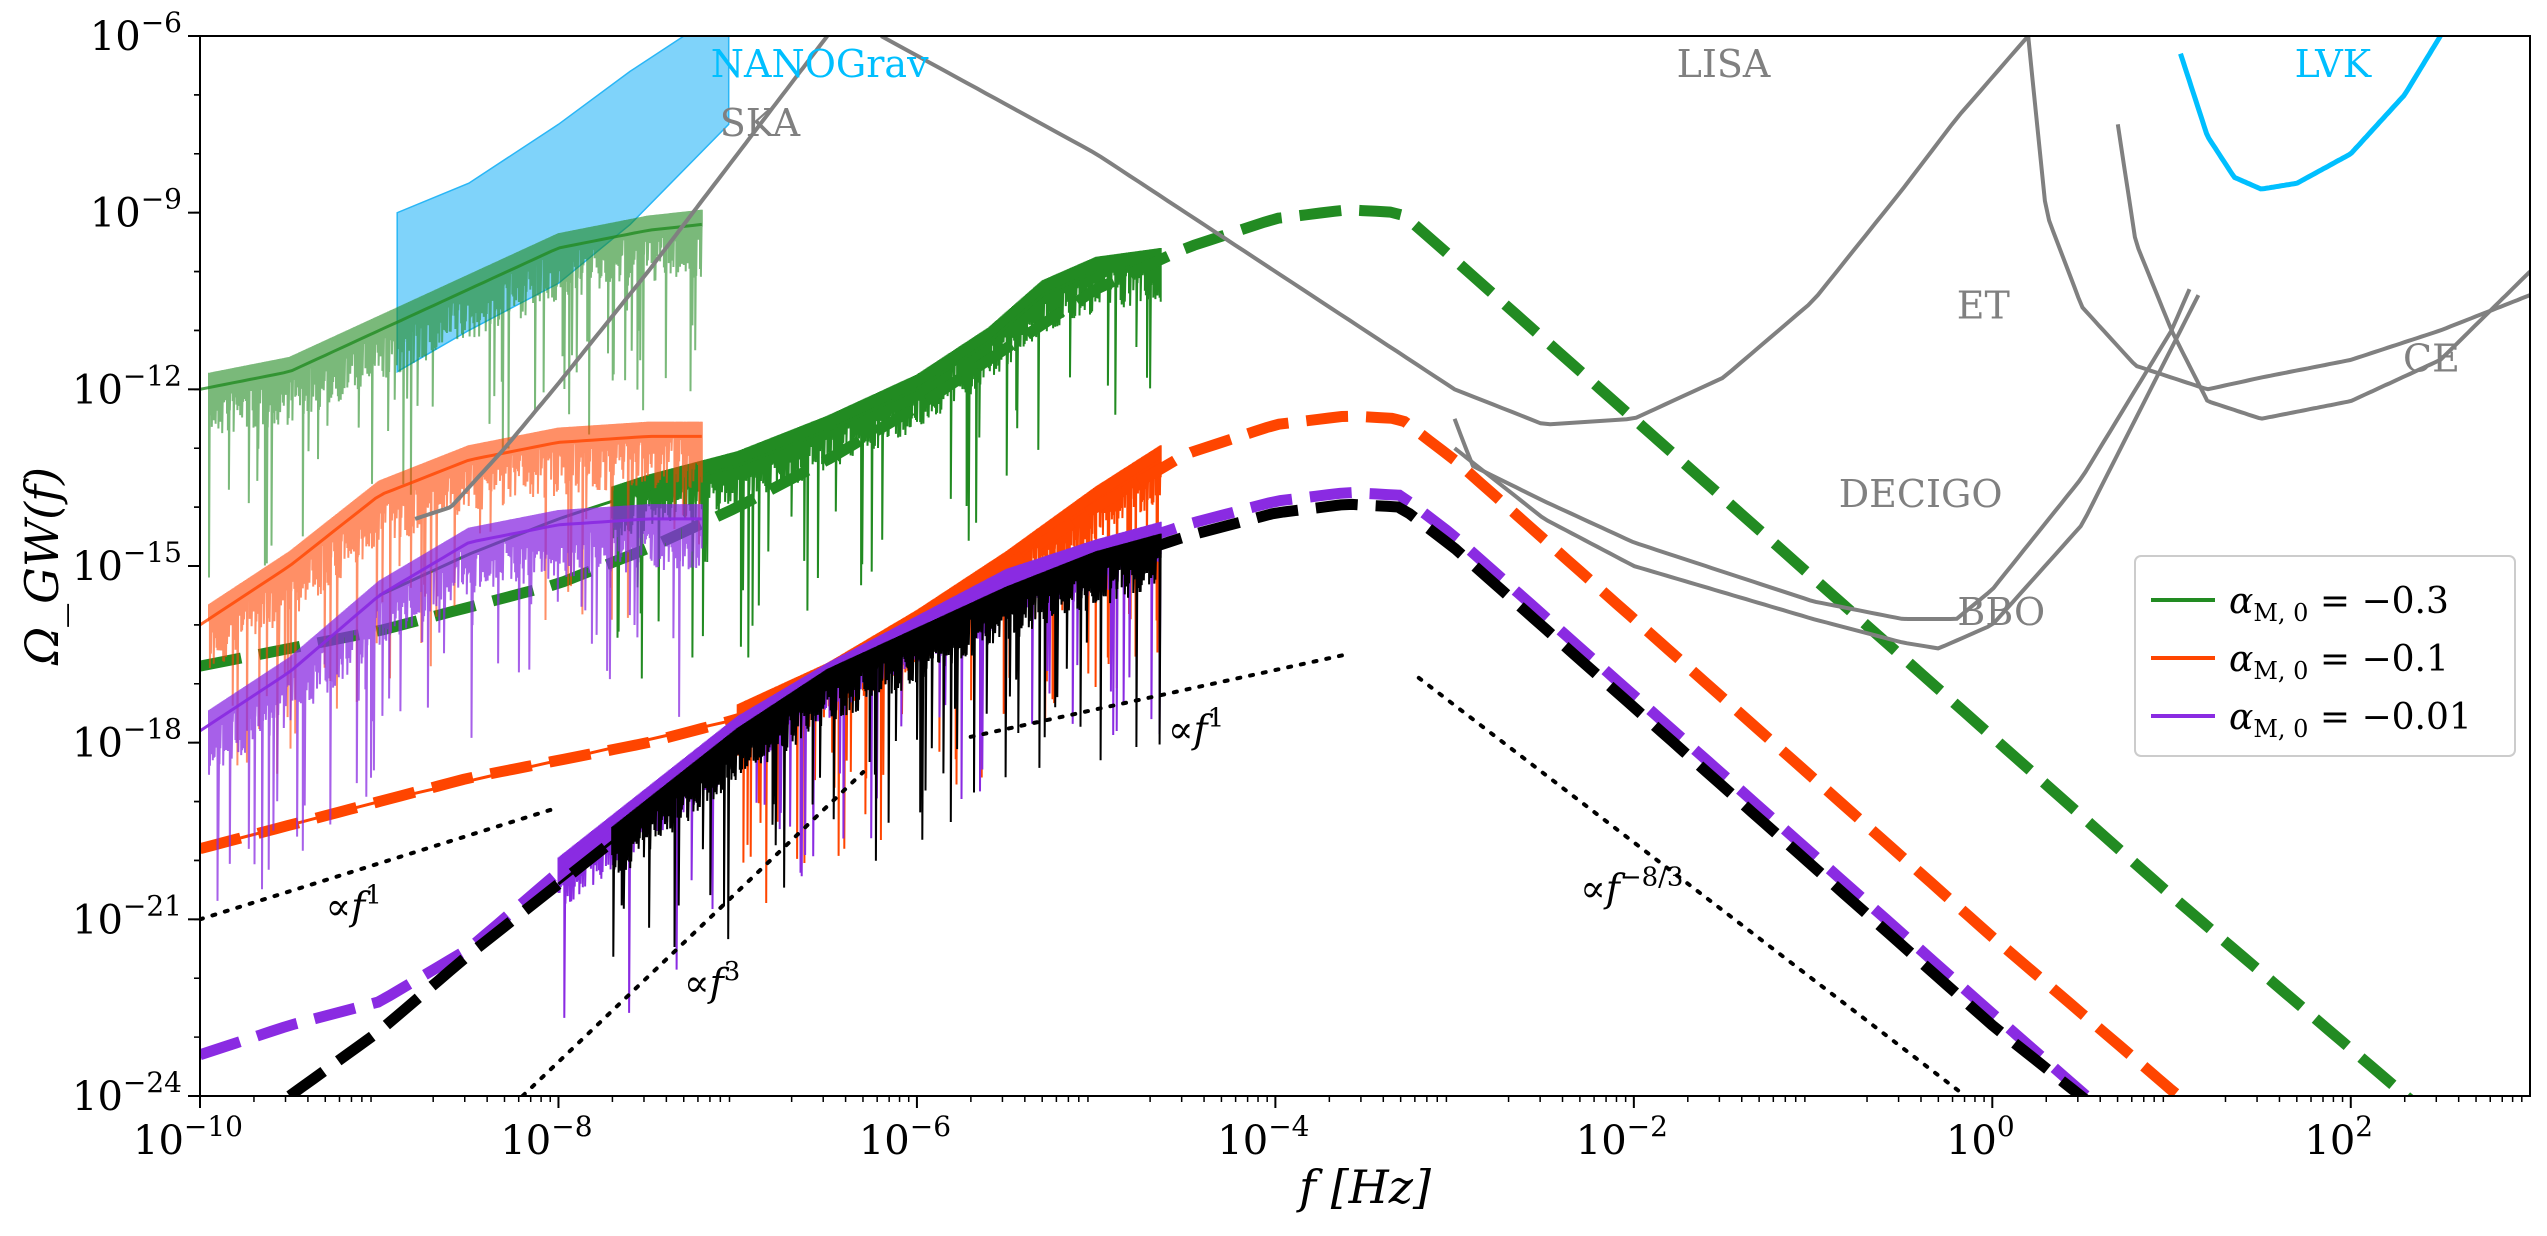 This screenshot has height=1236, width=2547. What do you see at coordinates (546, 1137) in the screenshot?
I see `x-tick-label: 10⁻⁸` at bounding box center [546, 1137].